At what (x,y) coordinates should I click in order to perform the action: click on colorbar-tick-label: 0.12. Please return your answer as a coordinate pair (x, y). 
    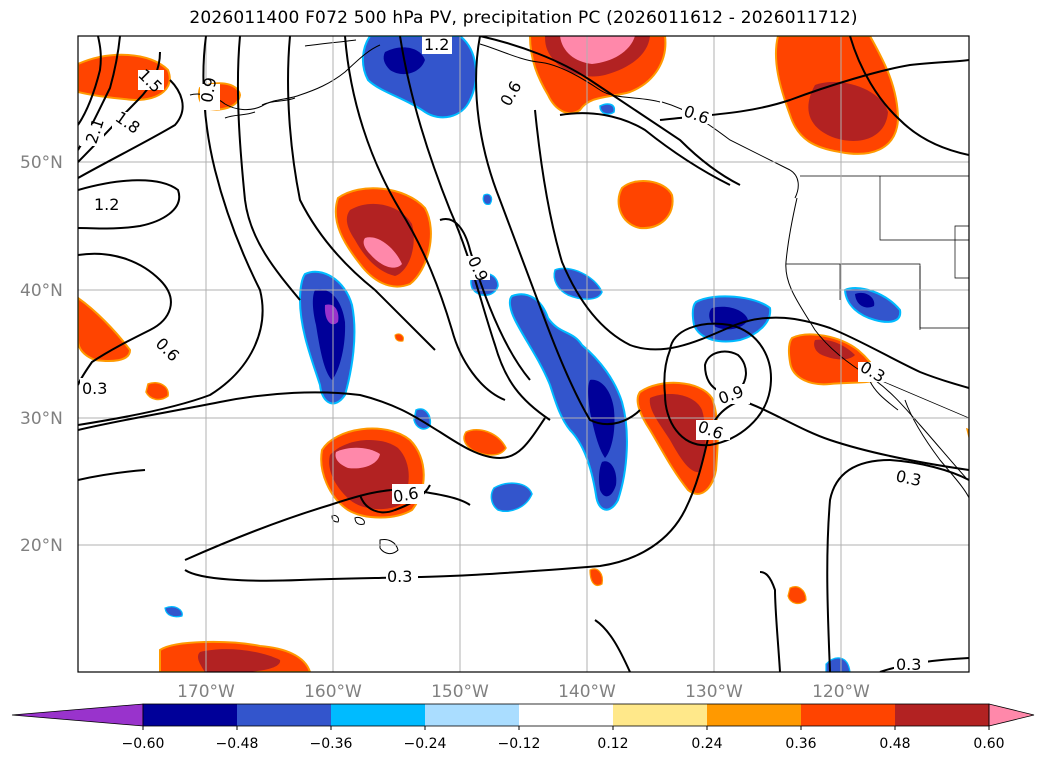
    Looking at the image, I should click on (612, 744).